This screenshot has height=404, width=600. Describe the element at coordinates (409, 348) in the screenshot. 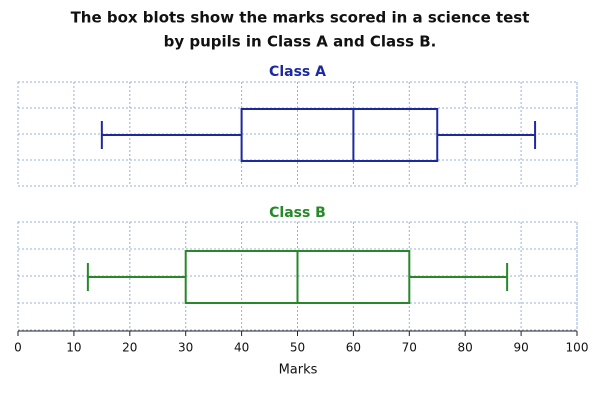

I see `x-tick-label: 70` at that location.